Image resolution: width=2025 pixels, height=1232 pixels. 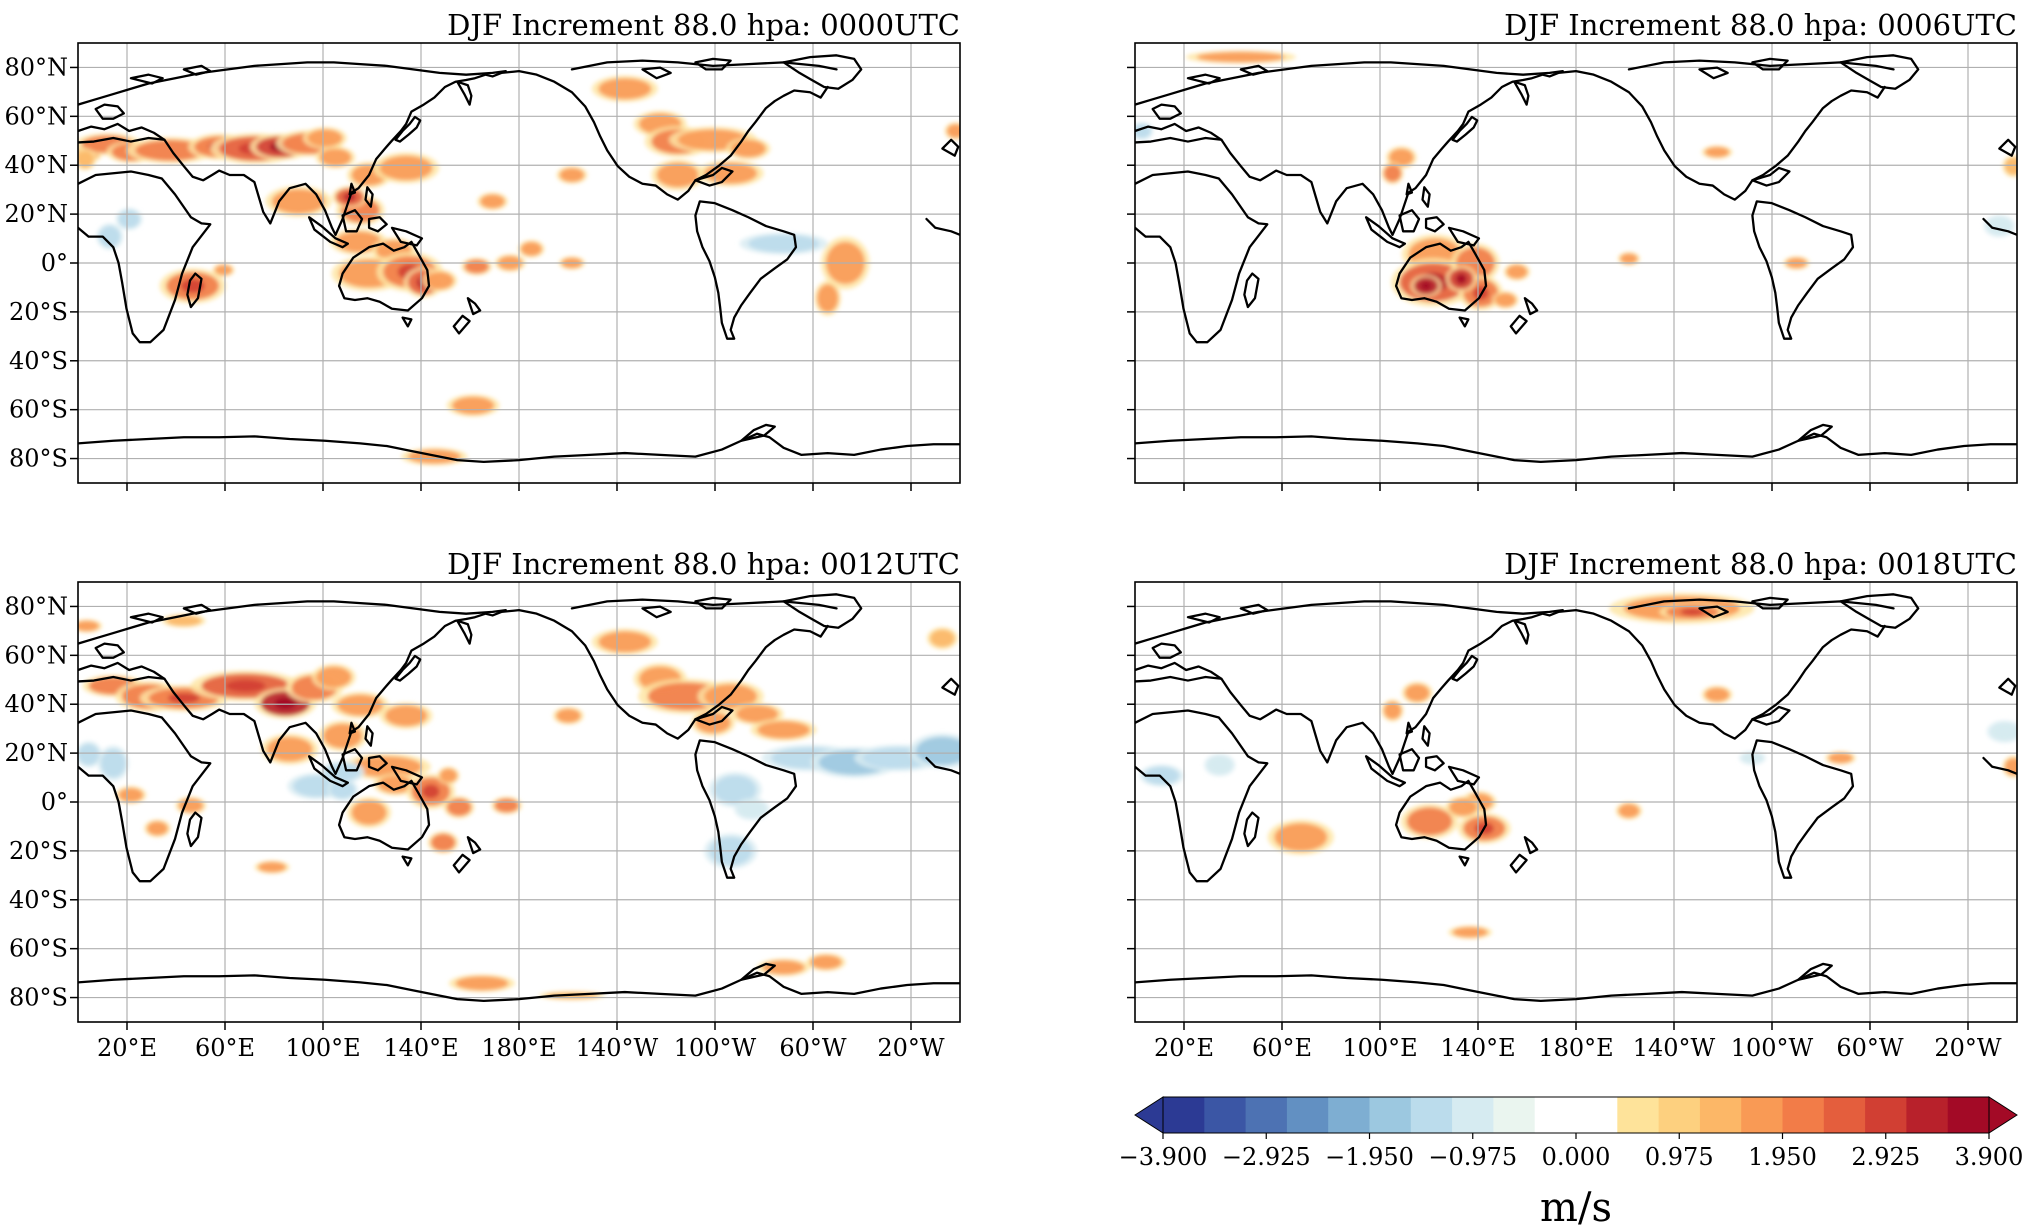 What do you see at coordinates (1760, 25) in the screenshot?
I see `panel-title: DJF Increment 88.0 hpa: 0006UTC` at bounding box center [1760, 25].